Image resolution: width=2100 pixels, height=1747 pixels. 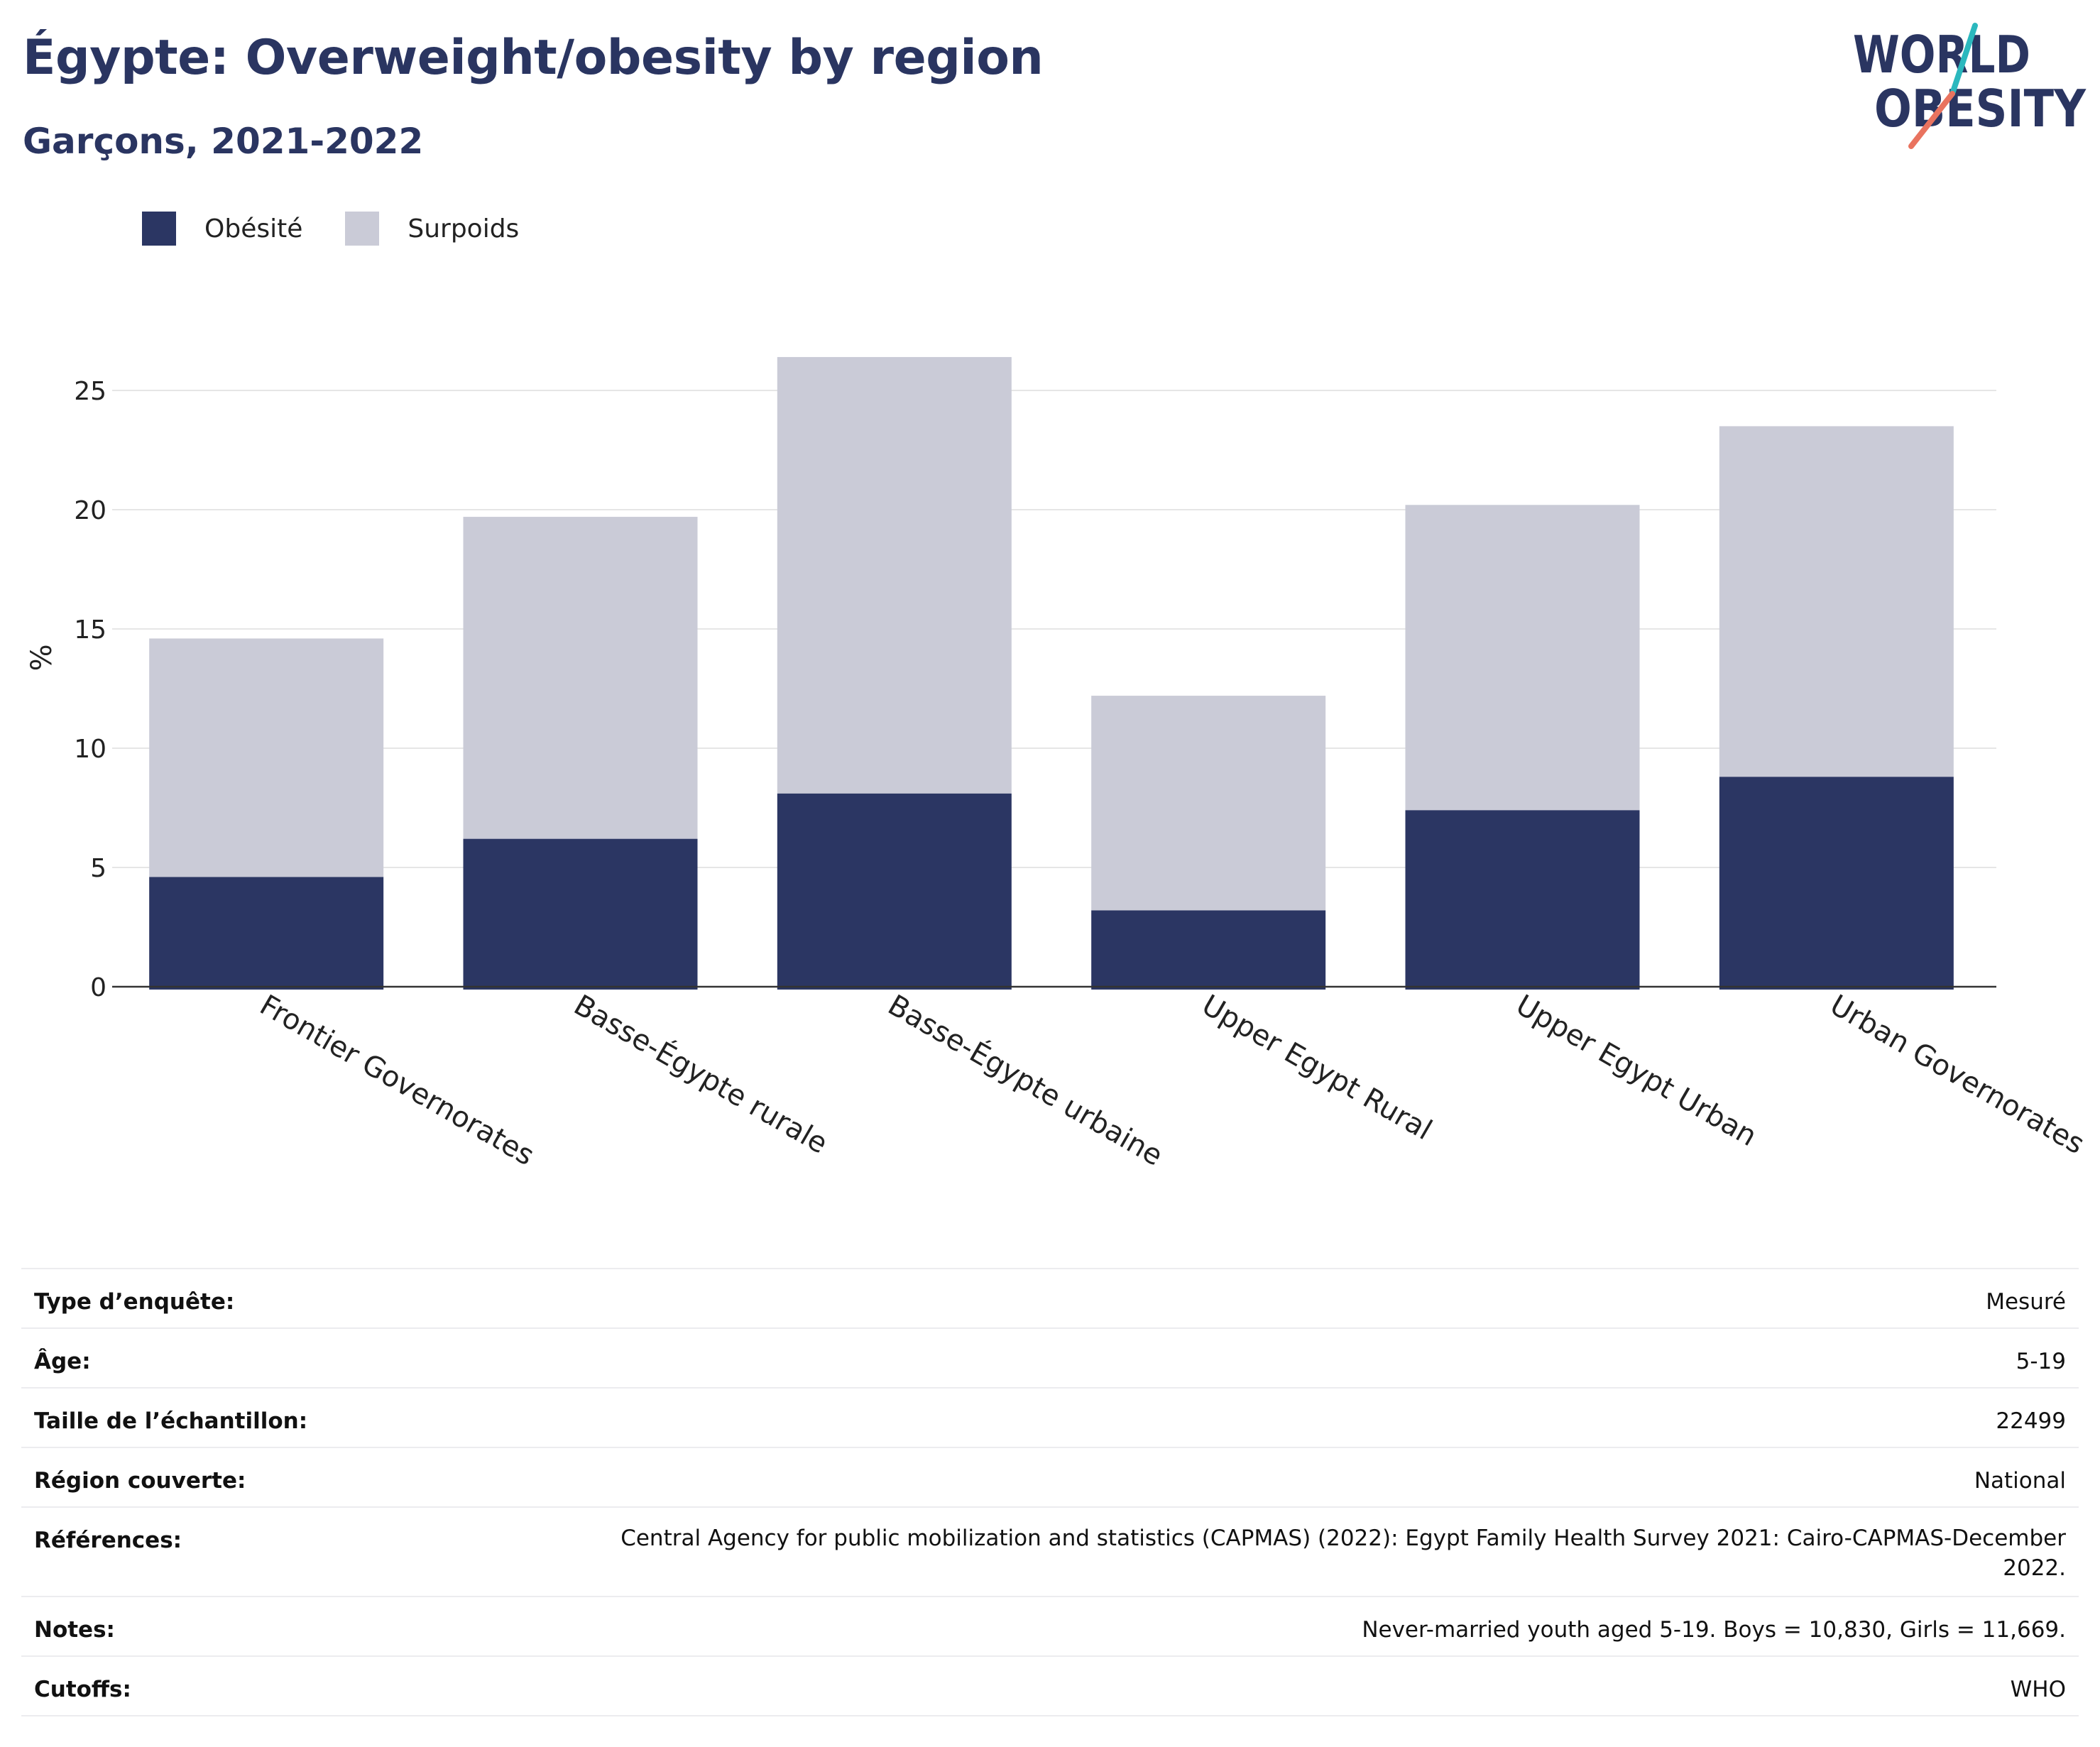 I want to click on y-tick-label: 5, so click(x=98, y=868).